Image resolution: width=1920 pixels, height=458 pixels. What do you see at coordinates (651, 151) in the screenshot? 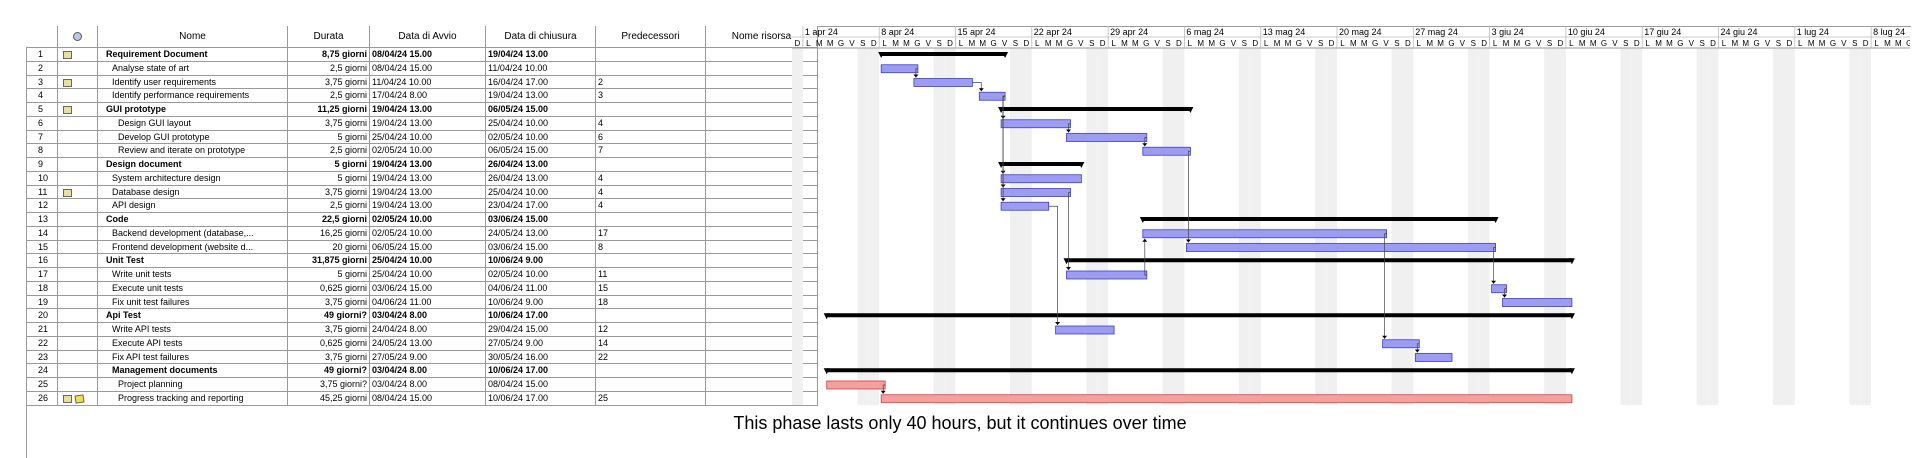
I see `task-predecessors: 7` at bounding box center [651, 151].